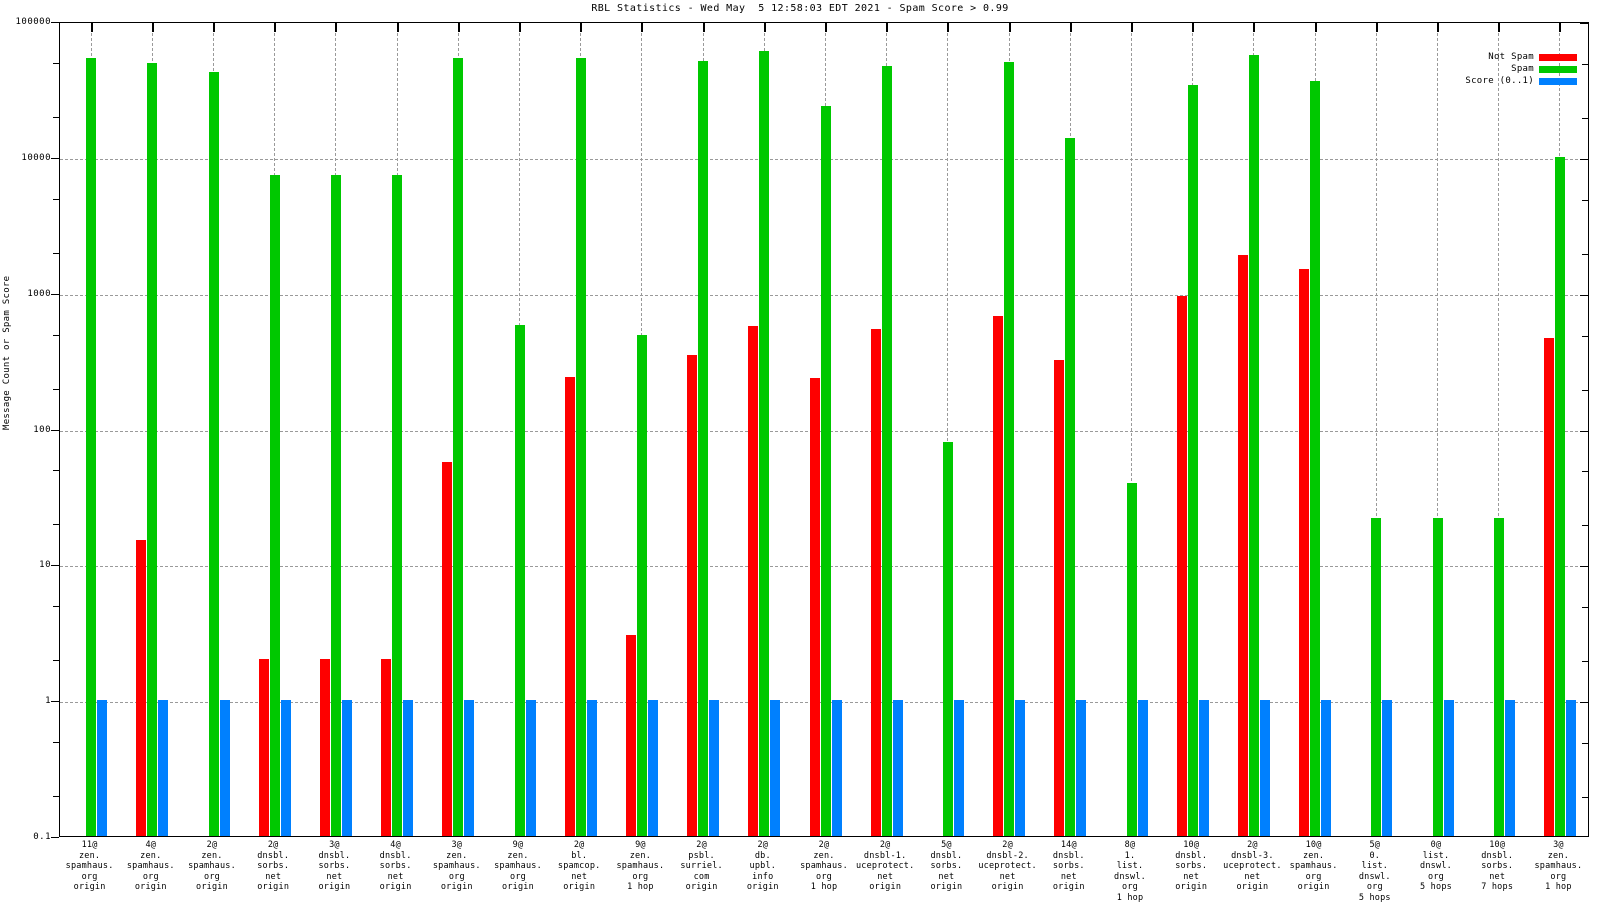  Describe the element at coordinates (1502, 69) in the screenshot. I see `legend-item: Spam` at that location.